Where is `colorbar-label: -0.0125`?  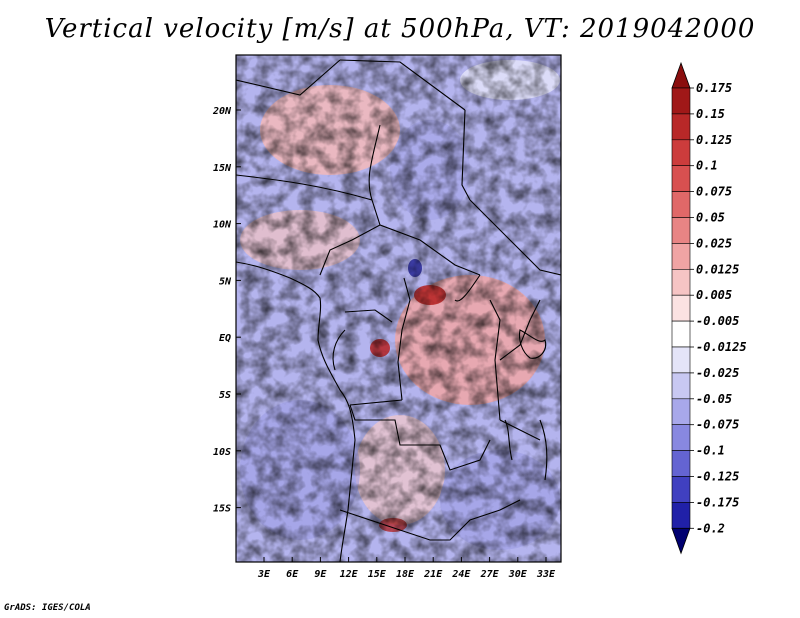 colorbar-label: -0.0125 is located at coordinates (721, 347).